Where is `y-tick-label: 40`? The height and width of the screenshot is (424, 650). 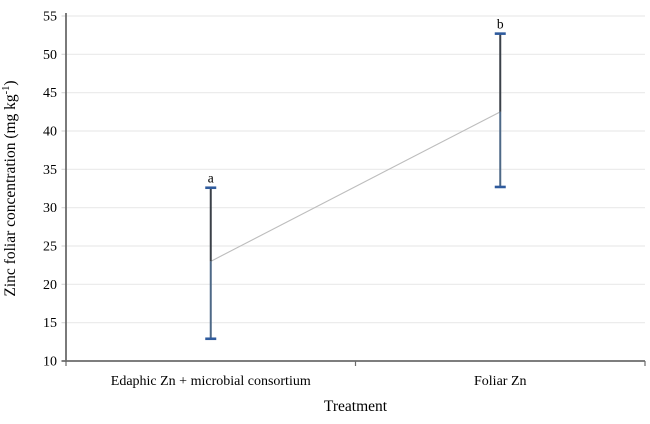 y-tick-label: 40 is located at coordinates (50, 132).